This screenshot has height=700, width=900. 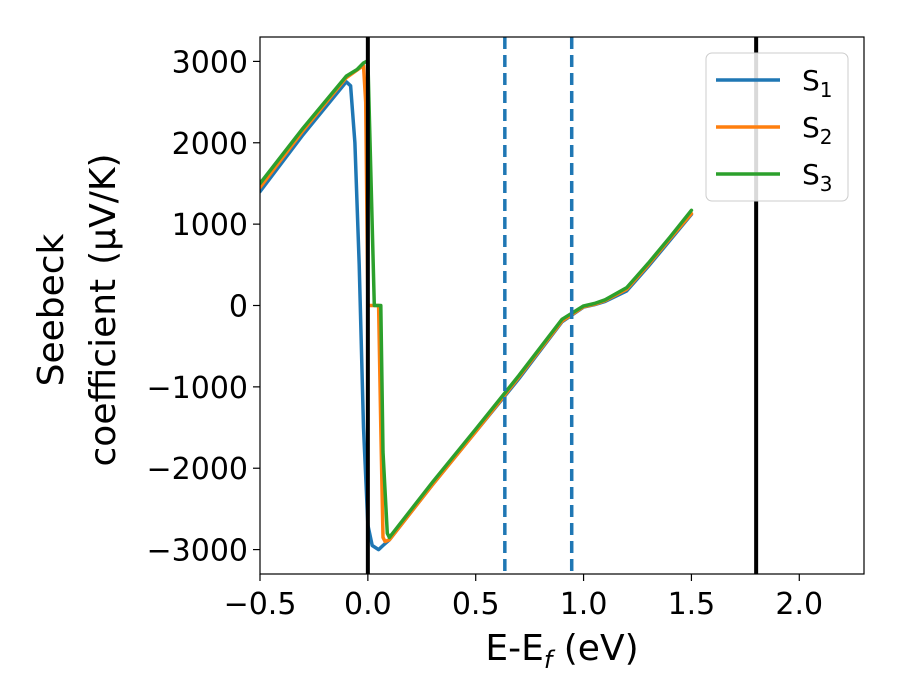 I want to click on y-axis-ticks: −3000 −2000 −1000 0 1000 2000 3000, so click(x=203, y=307).